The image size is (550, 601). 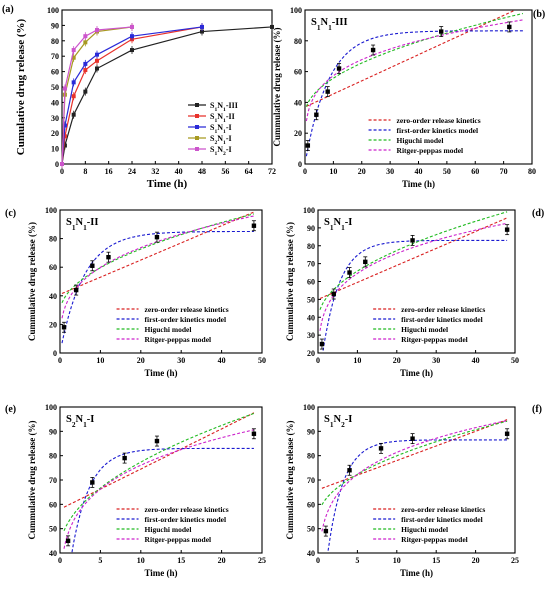 I want to click on y-tick-label: 60, so click(x=53, y=504).